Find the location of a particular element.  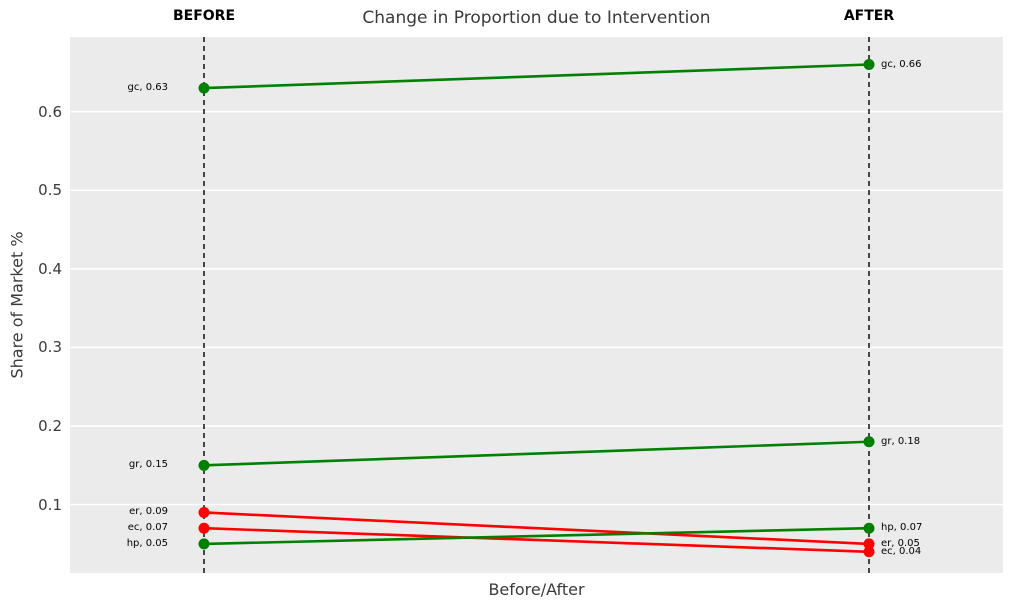

y-tick-label: 0.2 is located at coordinates (50, 426).